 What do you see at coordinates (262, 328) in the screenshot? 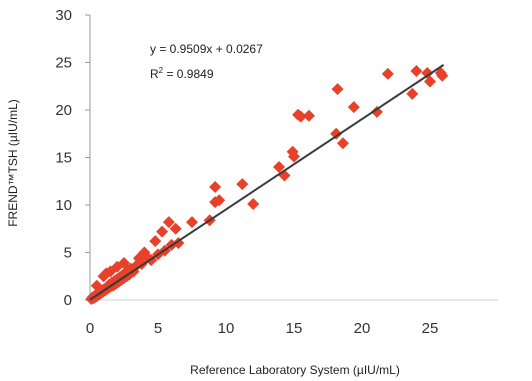
I see `x-tick-labels: 0 5 10 15 20 25` at bounding box center [262, 328].